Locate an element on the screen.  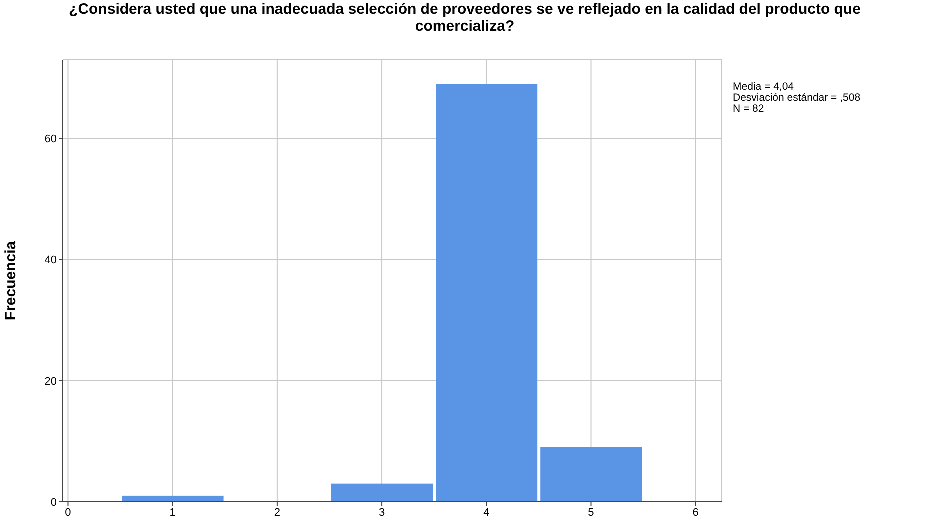
y-tick-label: 0 is located at coordinates (53, 502).